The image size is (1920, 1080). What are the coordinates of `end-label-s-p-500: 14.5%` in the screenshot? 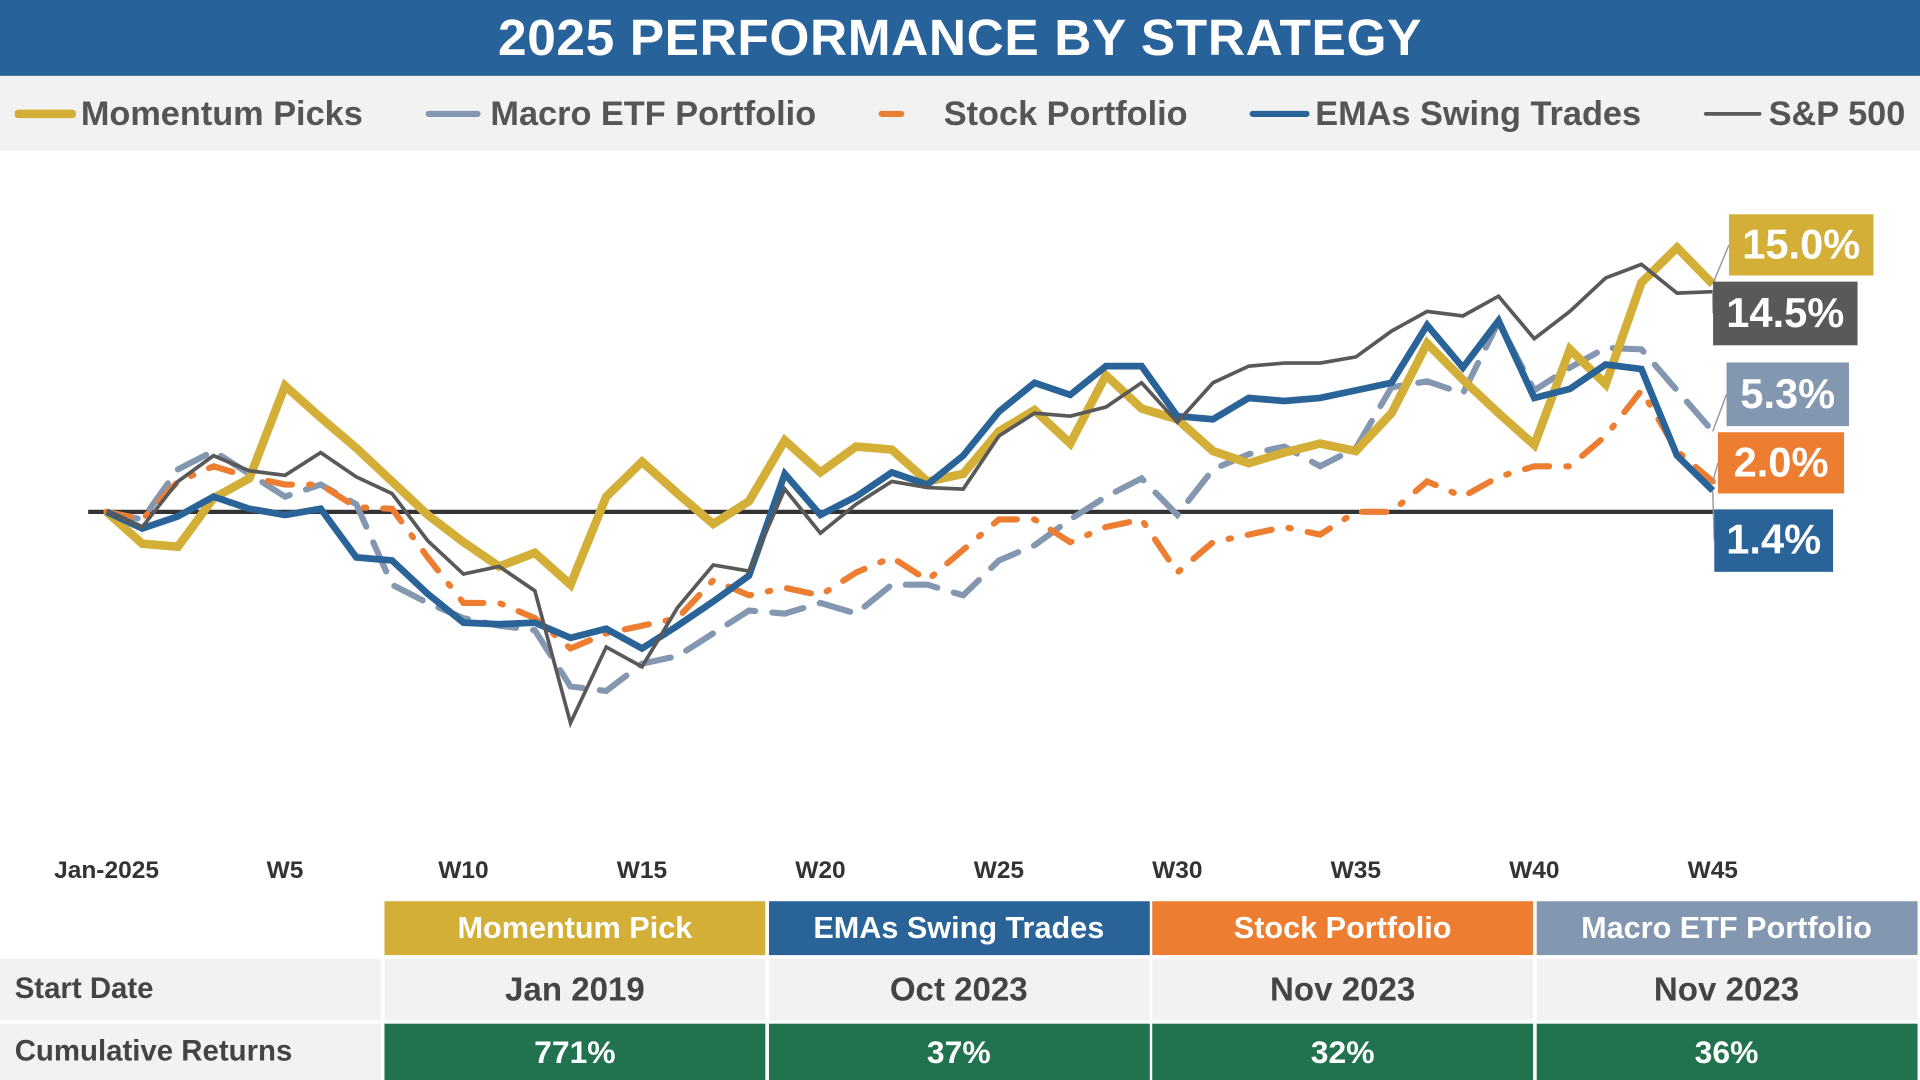 It's located at (1785, 313).